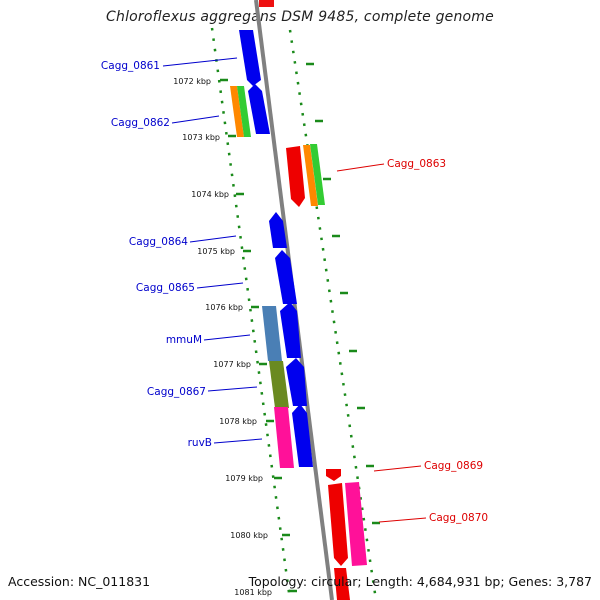 The height and width of the screenshot is (600, 600). Describe the element at coordinates (184, 340) in the screenshot. I see `gene-label-mmum: mmuM` at that location.